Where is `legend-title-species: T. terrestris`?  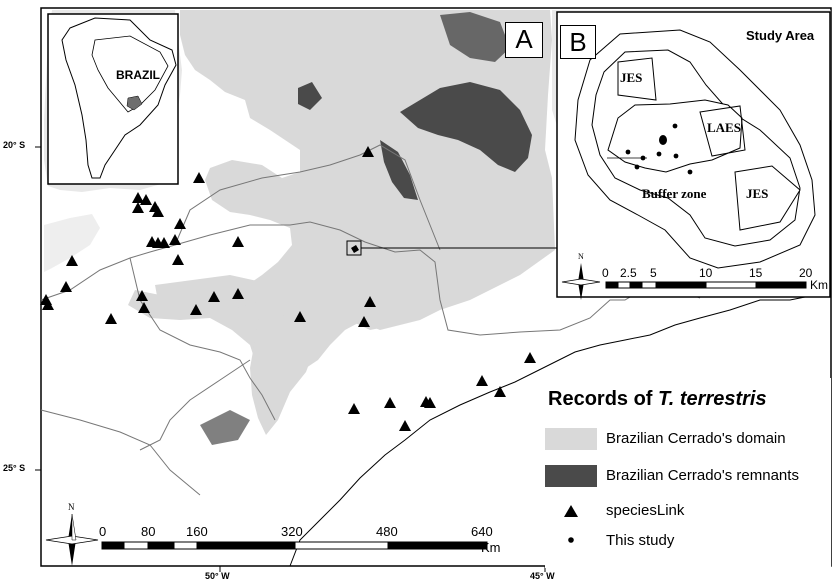 legend-title-species: T. terrestris is located at coordinates (712, 399).